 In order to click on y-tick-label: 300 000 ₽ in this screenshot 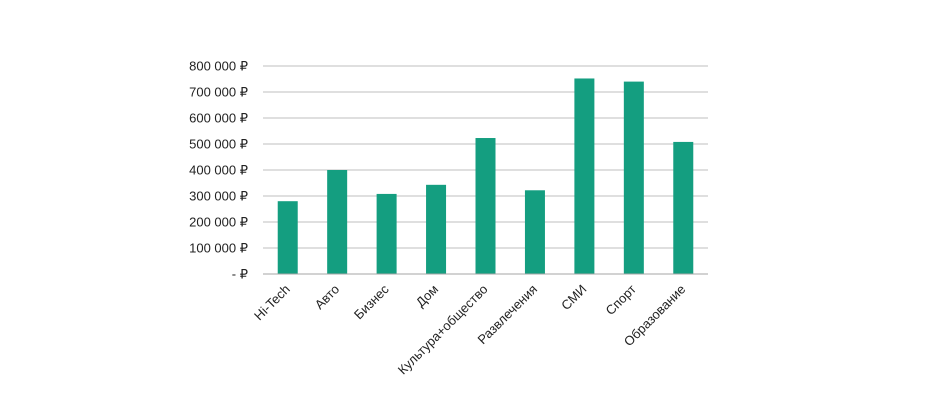, I will do `click(218, 196)`.